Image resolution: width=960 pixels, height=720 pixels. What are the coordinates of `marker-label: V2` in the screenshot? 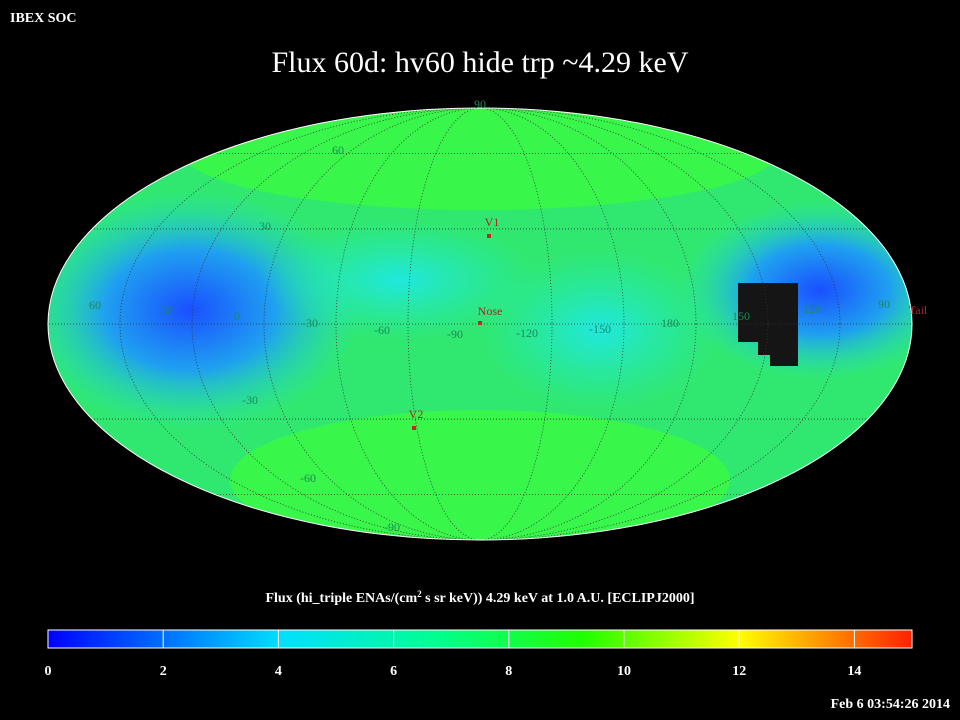 It's located at (416, 414).